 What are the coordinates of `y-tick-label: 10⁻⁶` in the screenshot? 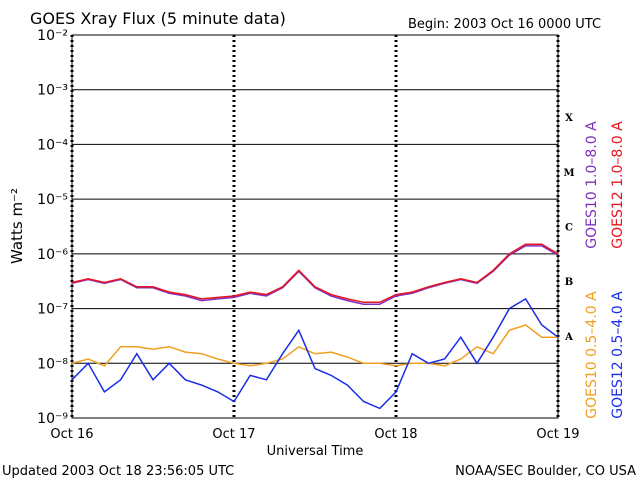 It's located at (52, 255).